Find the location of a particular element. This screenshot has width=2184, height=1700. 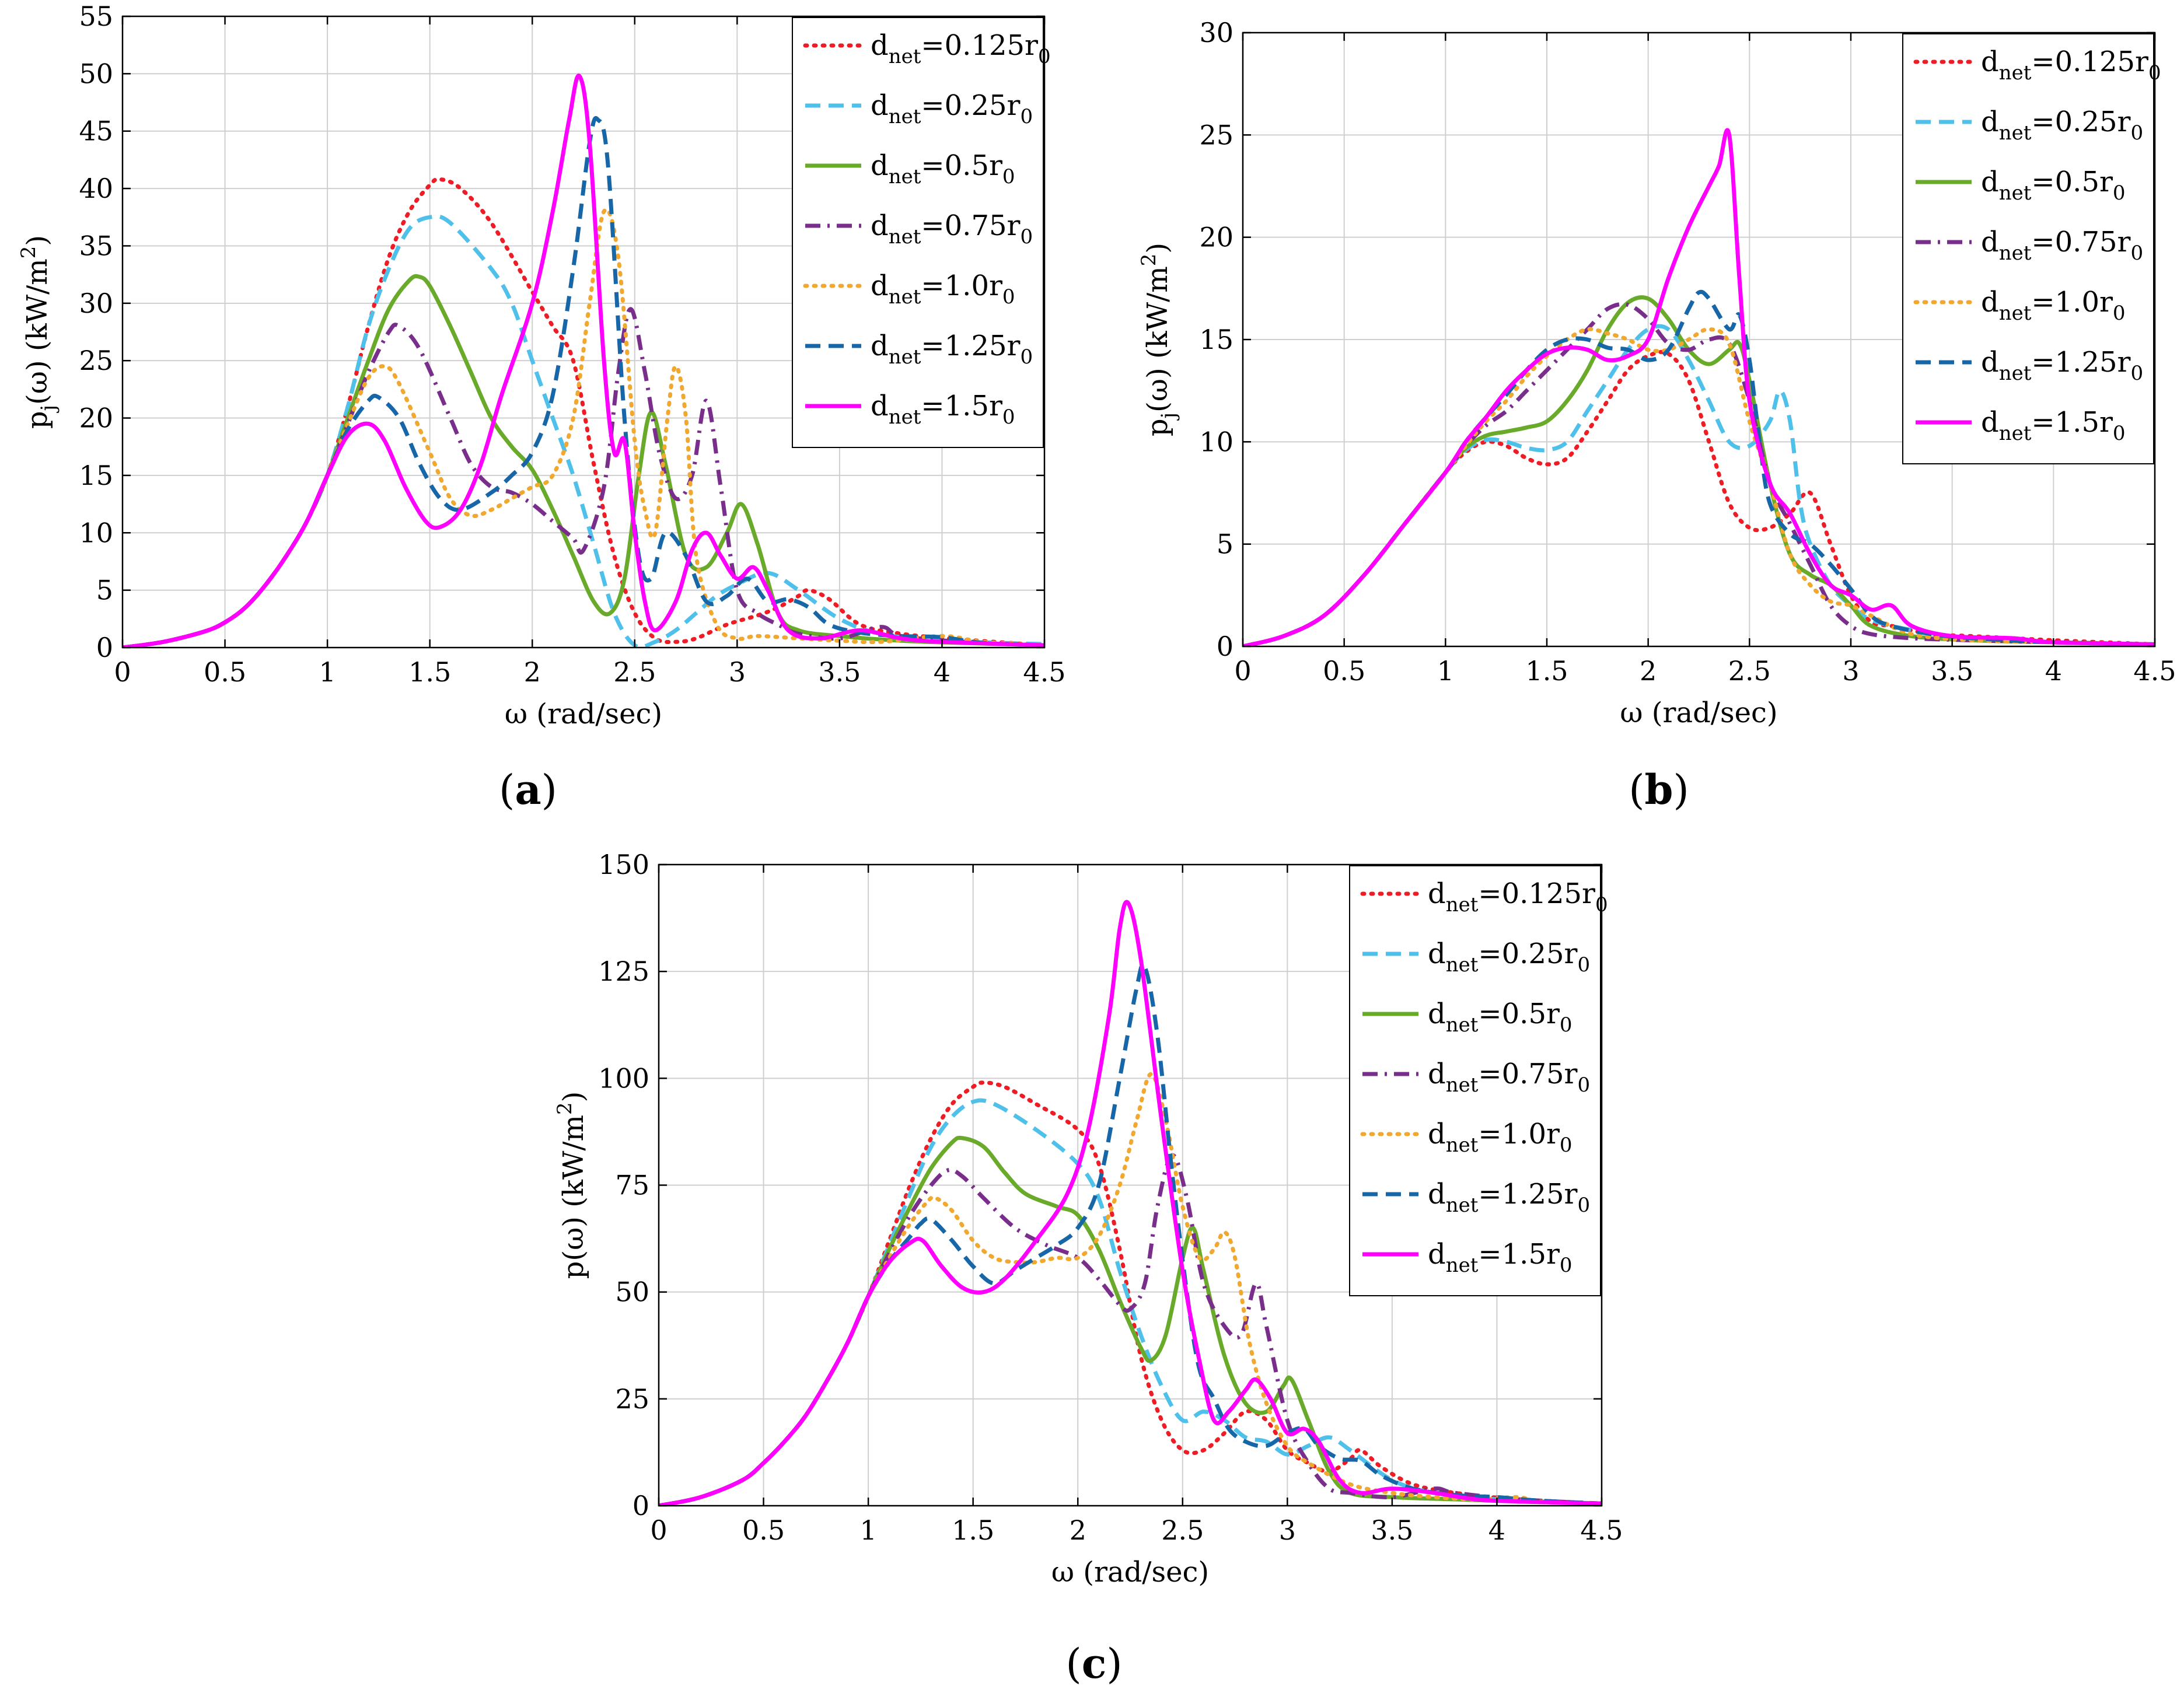

chart-b-x-axis-label: ω (rad/sec) is located at coordinates (1698, 713).